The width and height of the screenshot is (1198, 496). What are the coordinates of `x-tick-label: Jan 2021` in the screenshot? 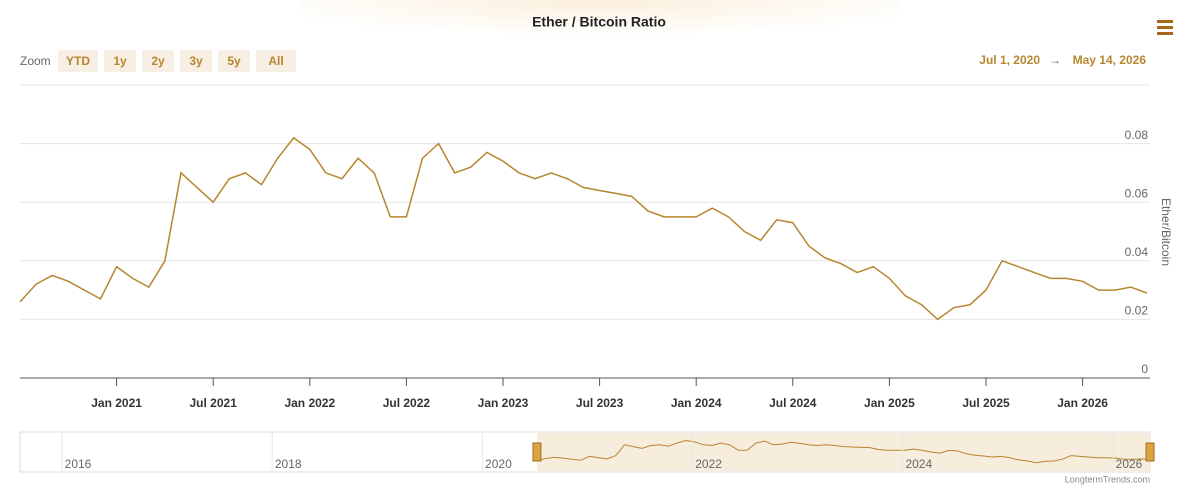 It's located at (116, 403).